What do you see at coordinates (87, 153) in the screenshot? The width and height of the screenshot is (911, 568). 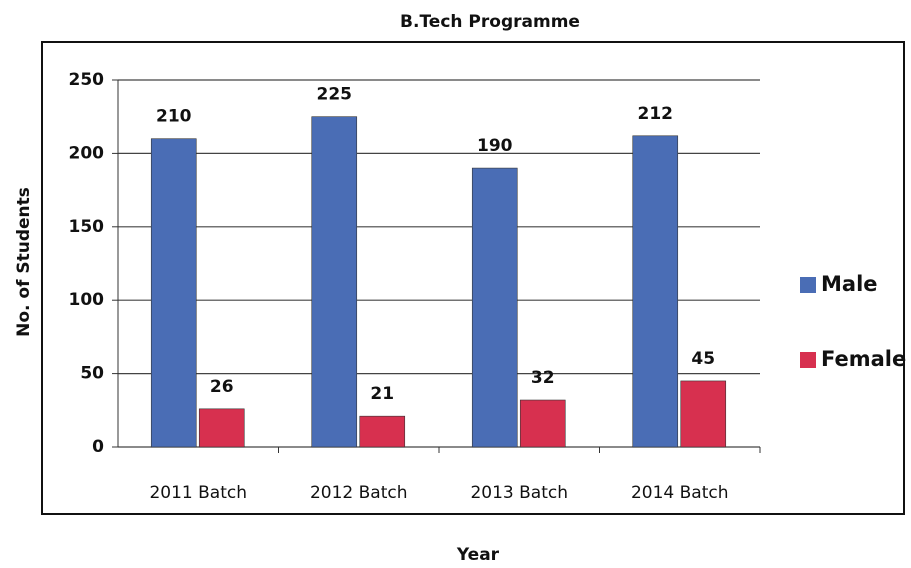 I see `y-tick-label: 200` at bounding box center [87, 153].